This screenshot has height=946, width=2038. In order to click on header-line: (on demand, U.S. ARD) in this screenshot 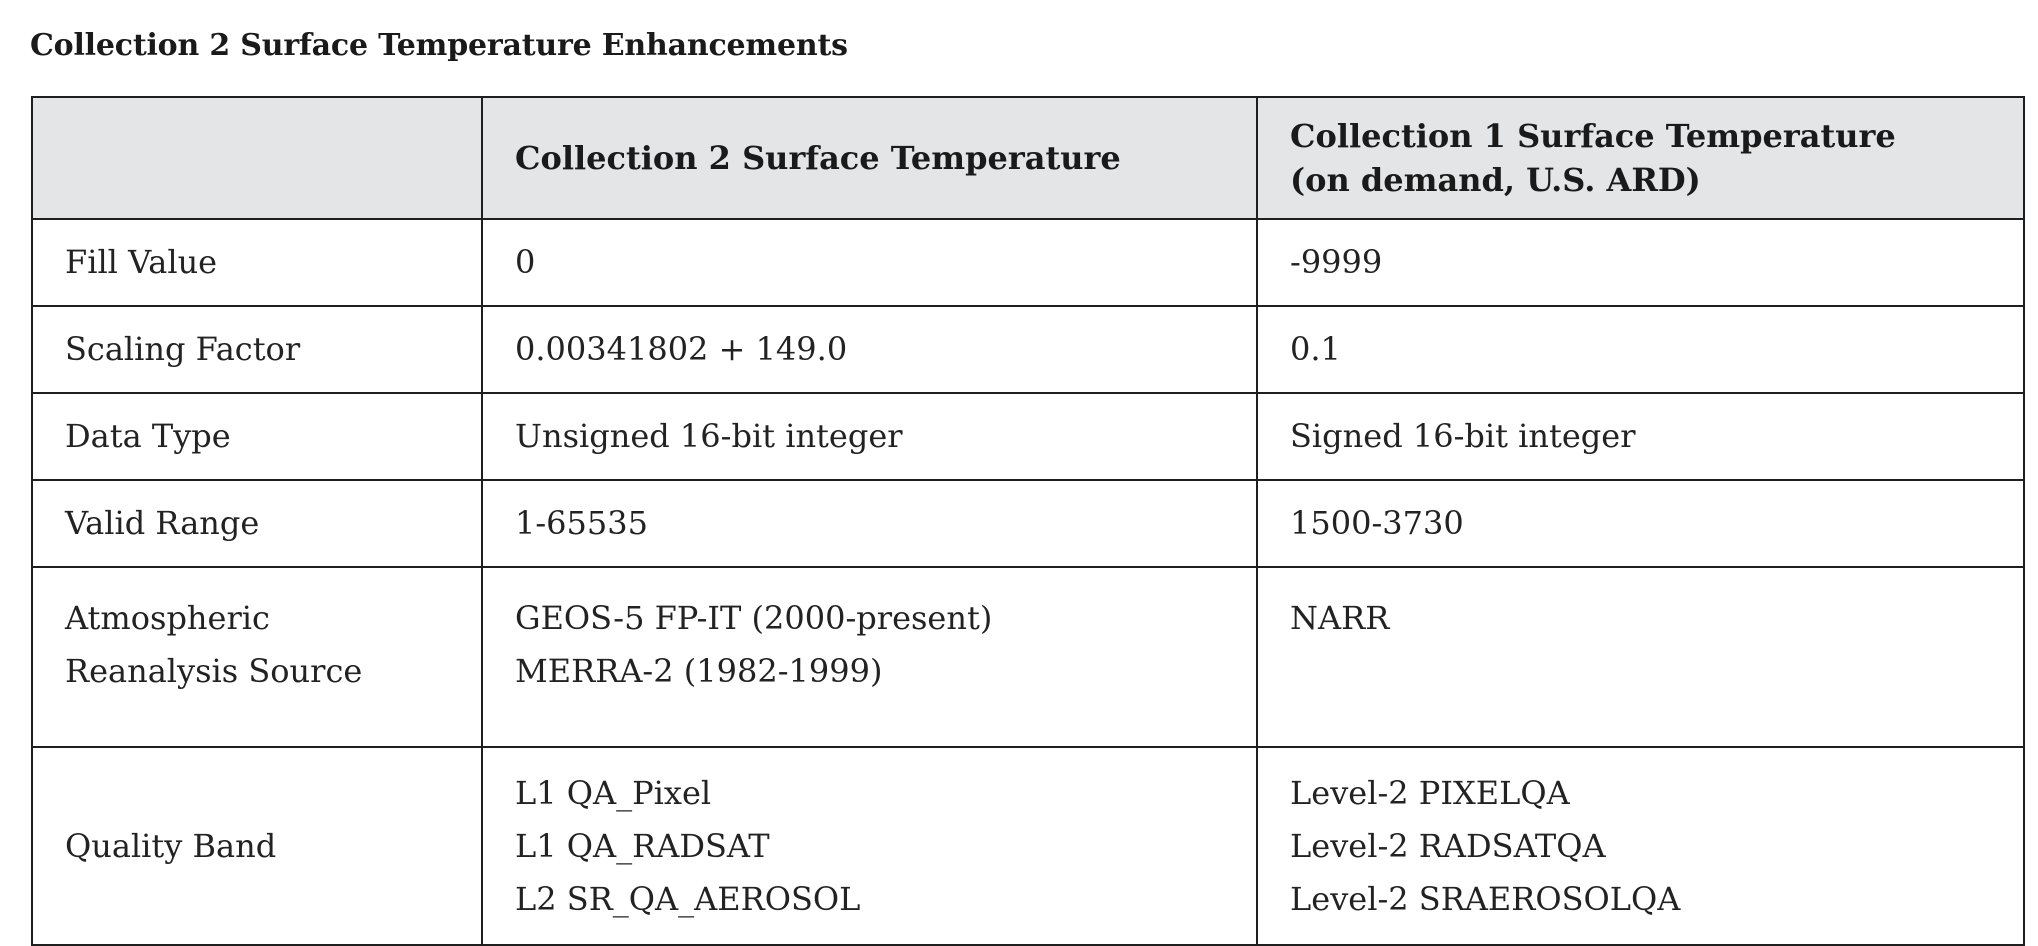, I will do `click(1495, 180)`.